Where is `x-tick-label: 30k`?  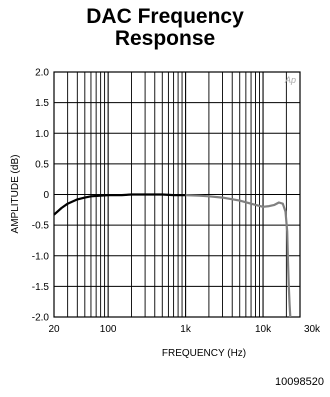
x-tick-label: 30k is located at coordinates (312, 329).